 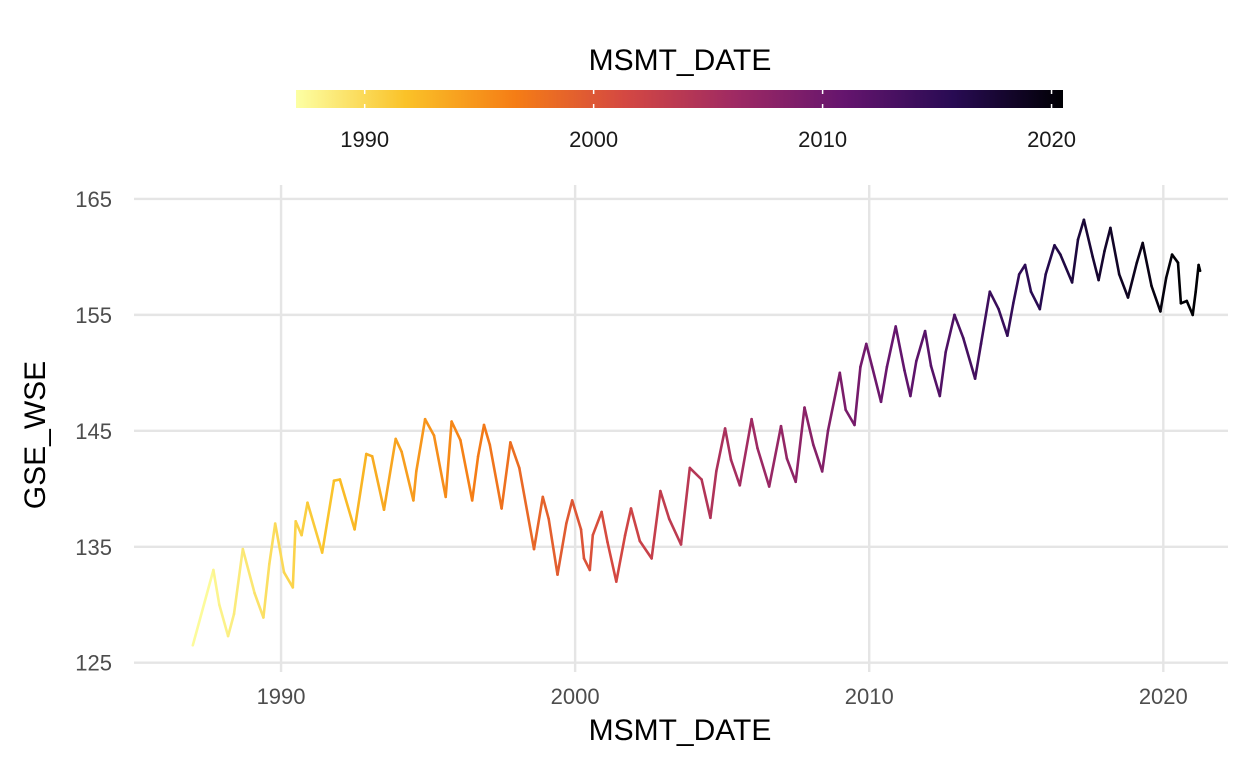 I want to click on colorbar-tick-label: 1990, so click(x=364, y=139).